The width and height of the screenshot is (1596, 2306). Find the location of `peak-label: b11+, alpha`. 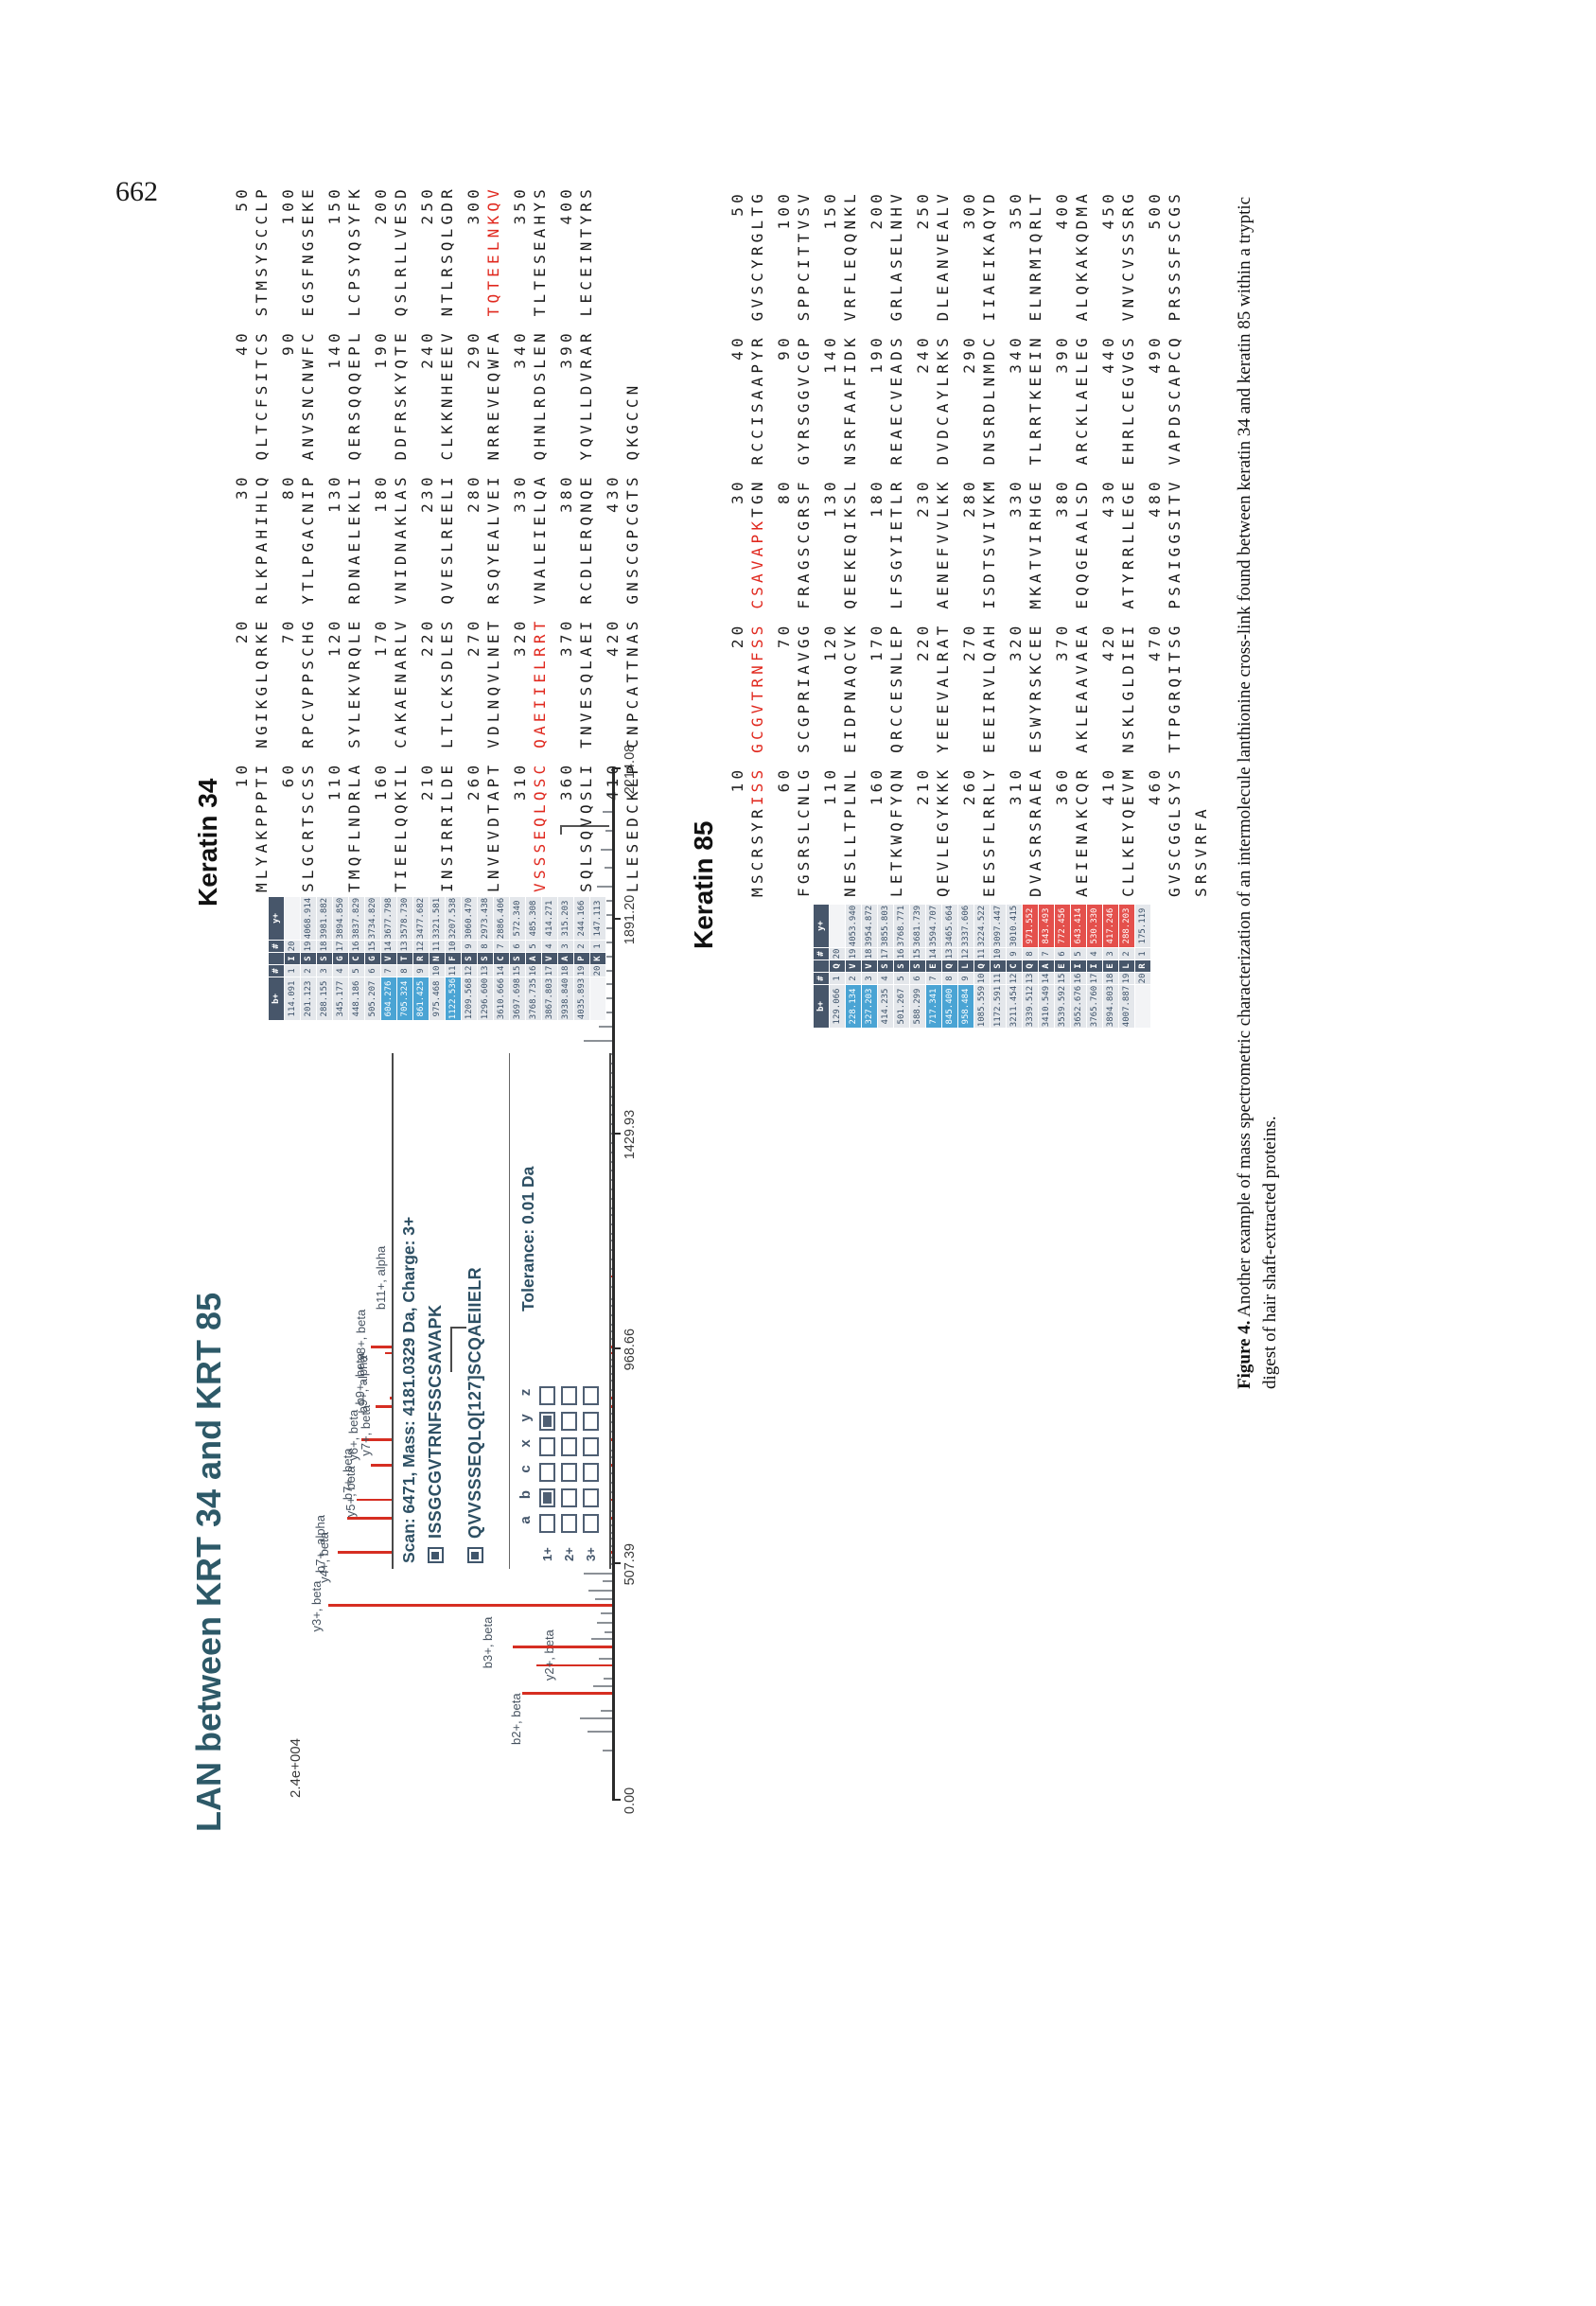

peak-label: b11+, alpha is located at coordinates (381, 1278).